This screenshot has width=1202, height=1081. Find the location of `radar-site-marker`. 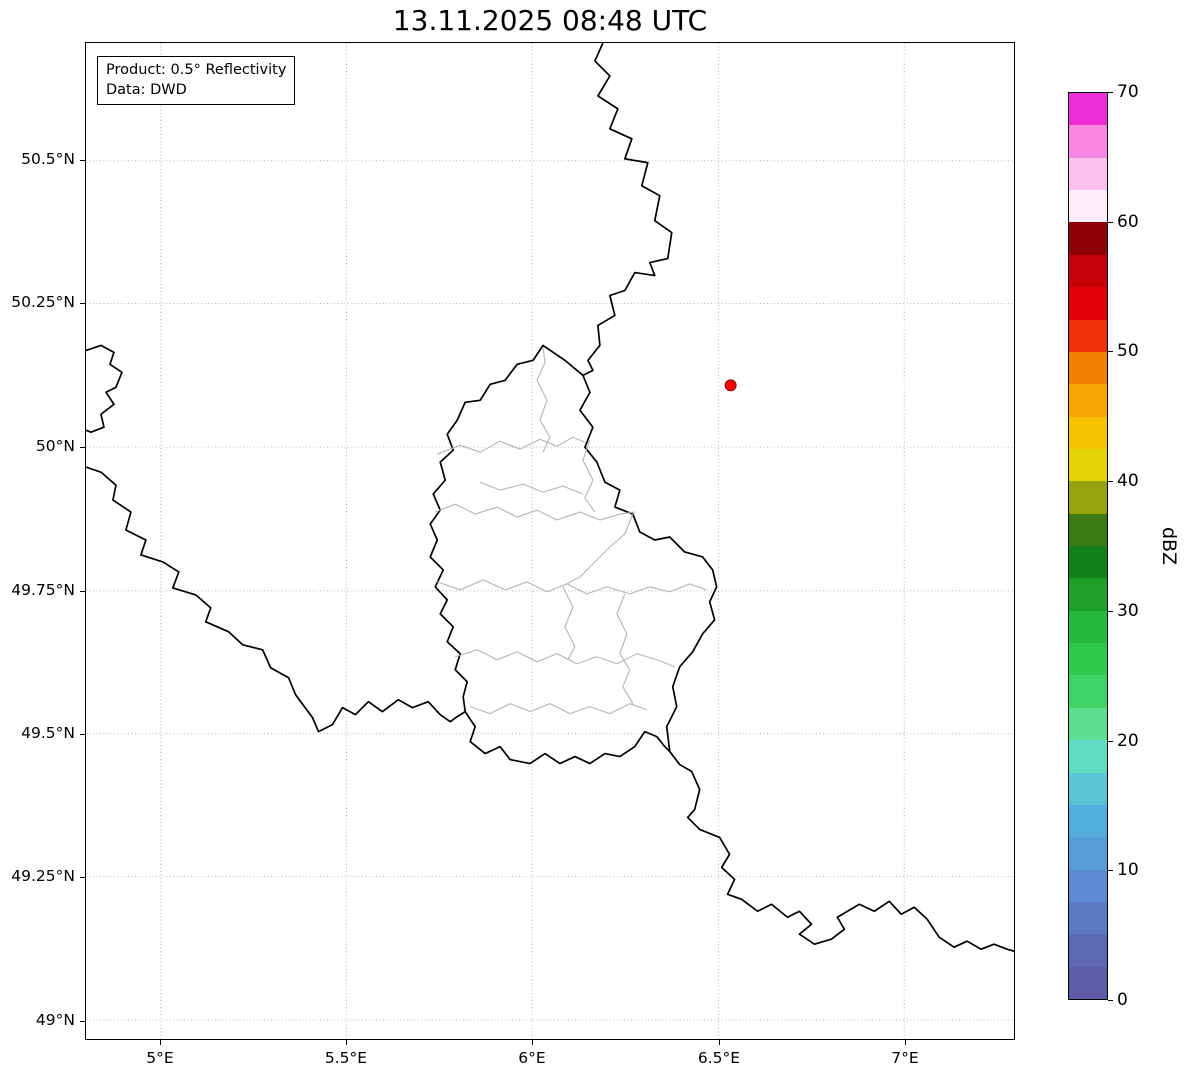

radar-site-marker is located at coordinates (730, 385).